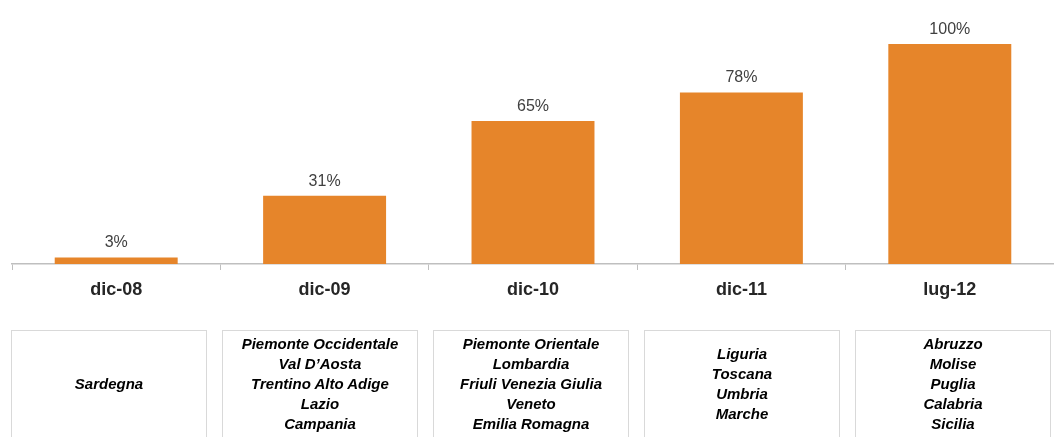  What do you see at coordinates (109, 383) in the screenshot?
I see `label-box: Sardegna` at bounding box center [109, 383].